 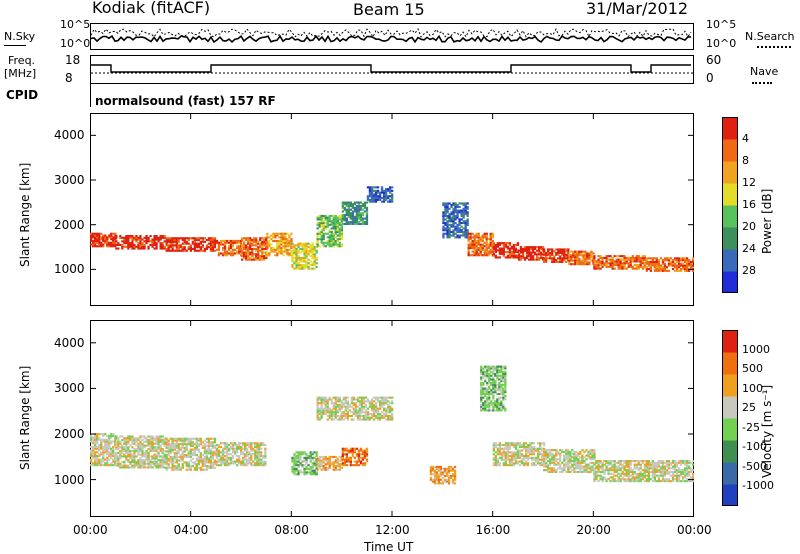 I want to click on cpid-text: normalsound (fast) 157 RF, so click(x=185, y=101).